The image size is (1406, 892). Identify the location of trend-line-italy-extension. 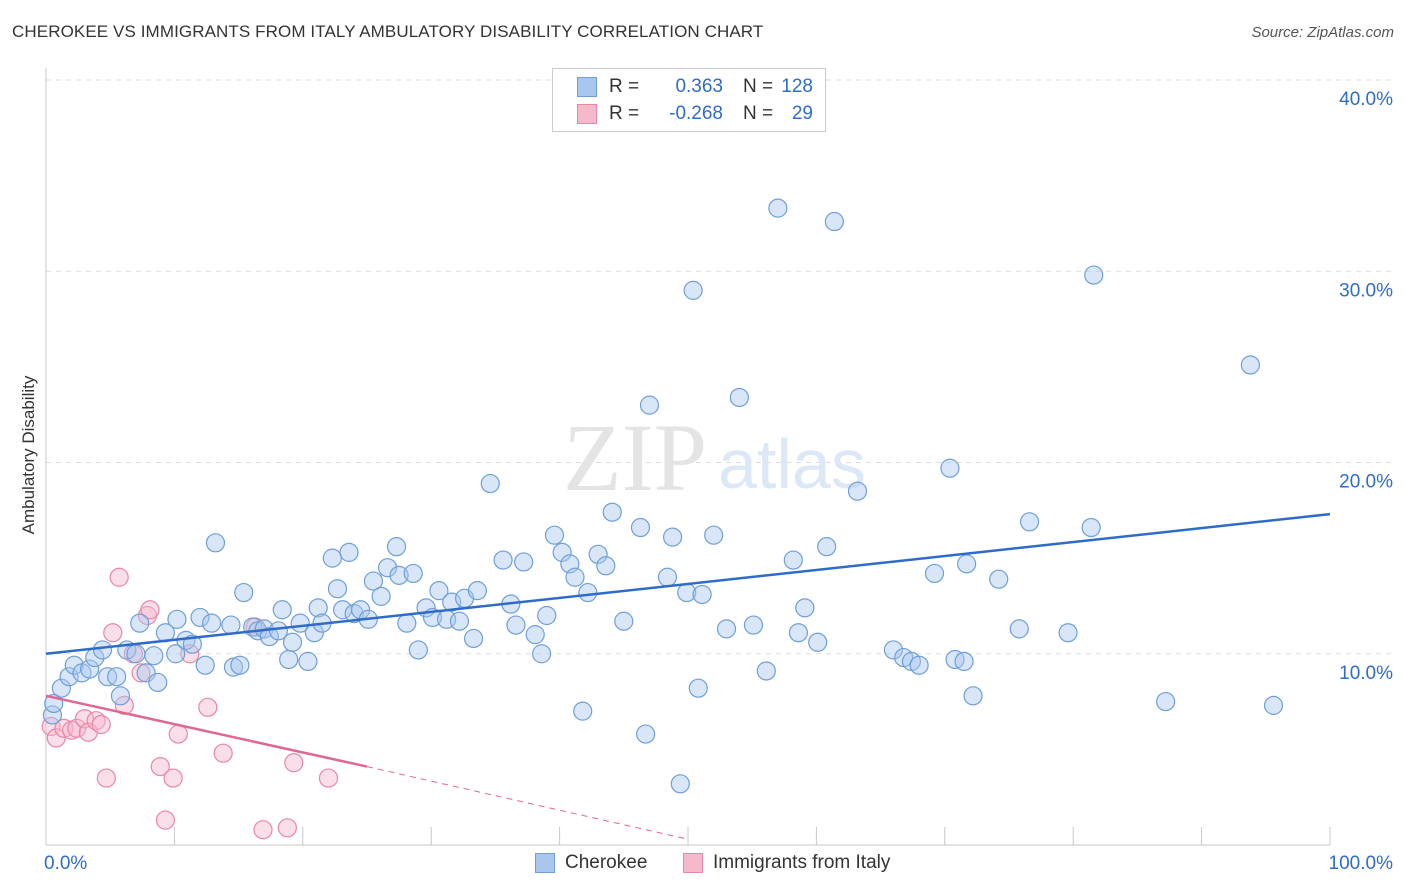
(527, 803).